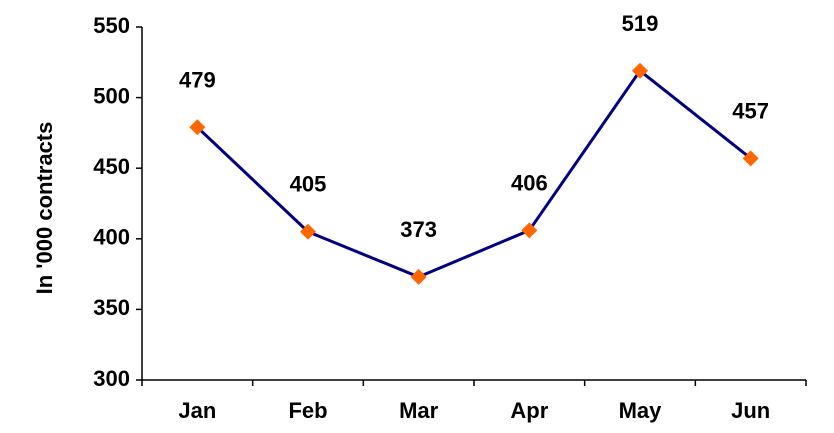  What do you see at coordinates (529, 182) in the screenshot?
I see `data-label: 406` at bounding box center [529, 182].